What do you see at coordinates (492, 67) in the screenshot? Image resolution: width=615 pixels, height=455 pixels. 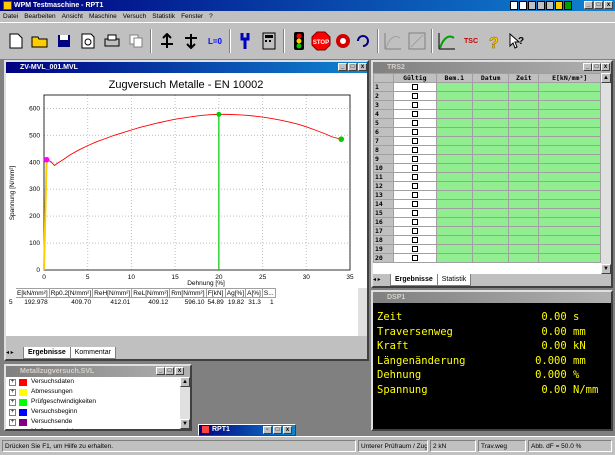 I see `trs-window-title-bar: TRS2 _ □ x` at bounding box center [492, 67].